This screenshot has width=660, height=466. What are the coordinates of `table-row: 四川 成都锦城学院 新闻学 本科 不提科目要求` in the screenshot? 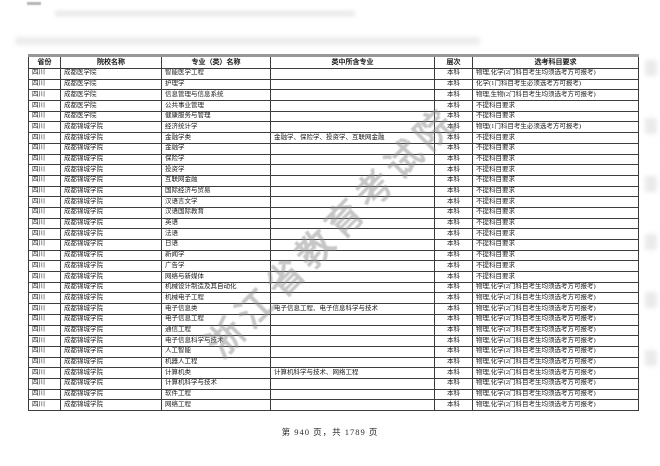 It's located at (333, 255).